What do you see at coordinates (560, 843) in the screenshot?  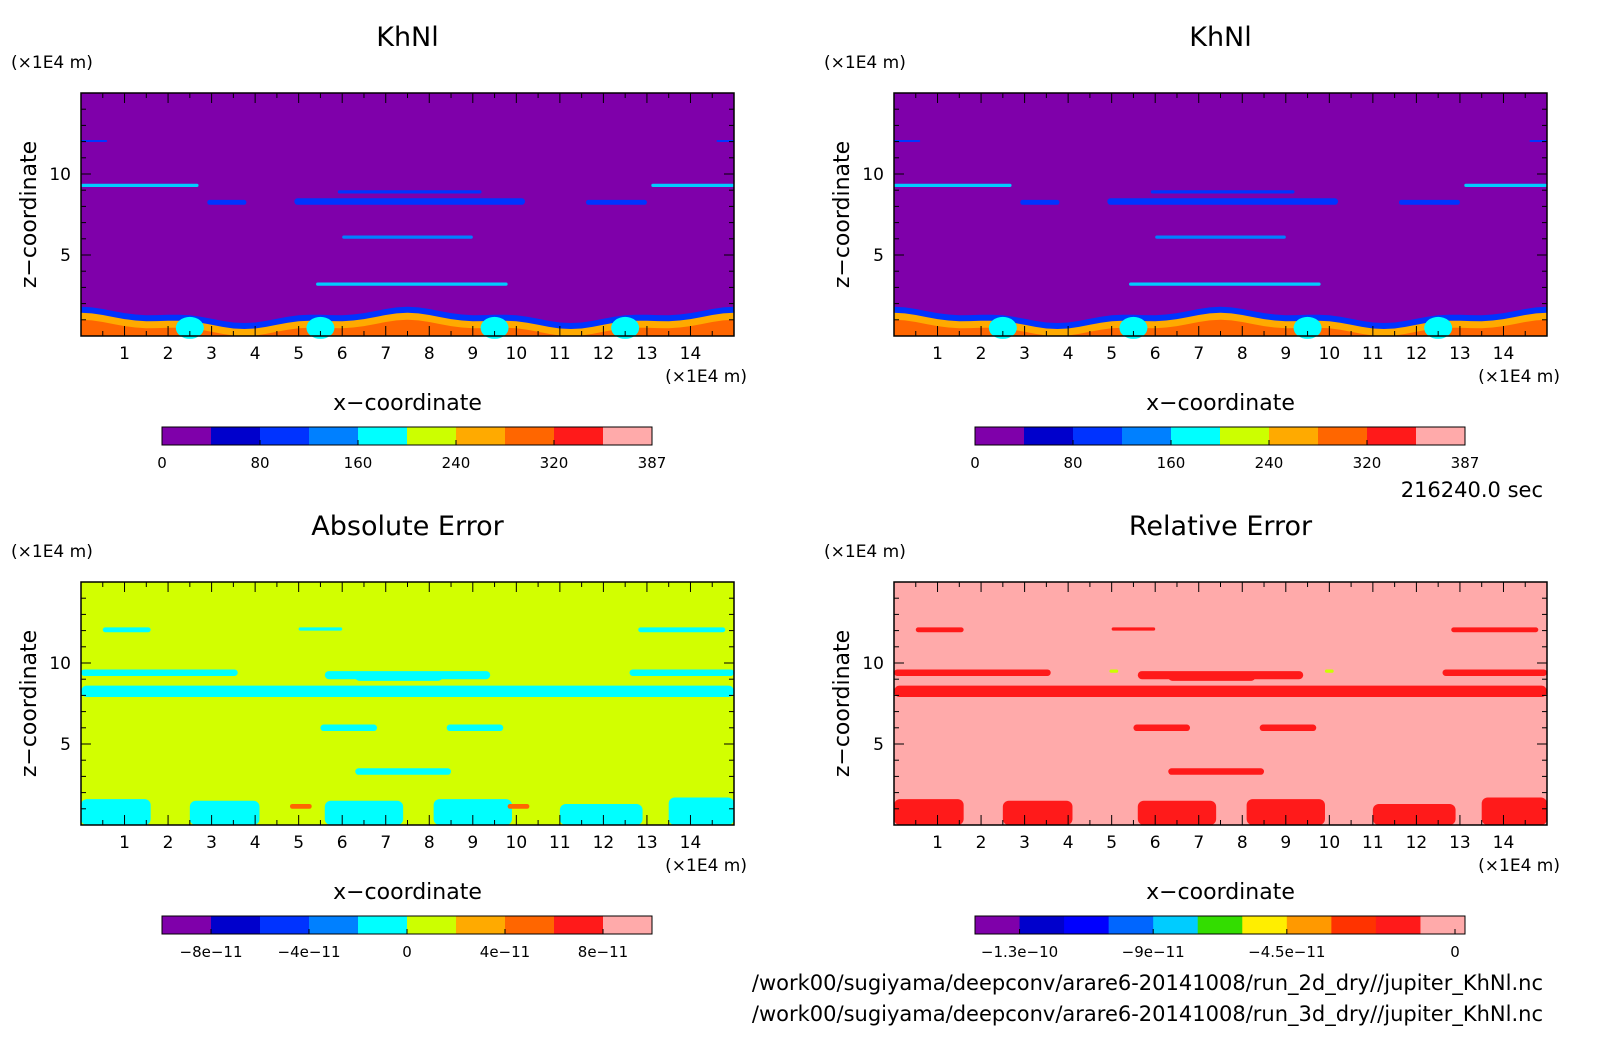 I see `x-tick-label: 11` at bounding box center [560, 843].